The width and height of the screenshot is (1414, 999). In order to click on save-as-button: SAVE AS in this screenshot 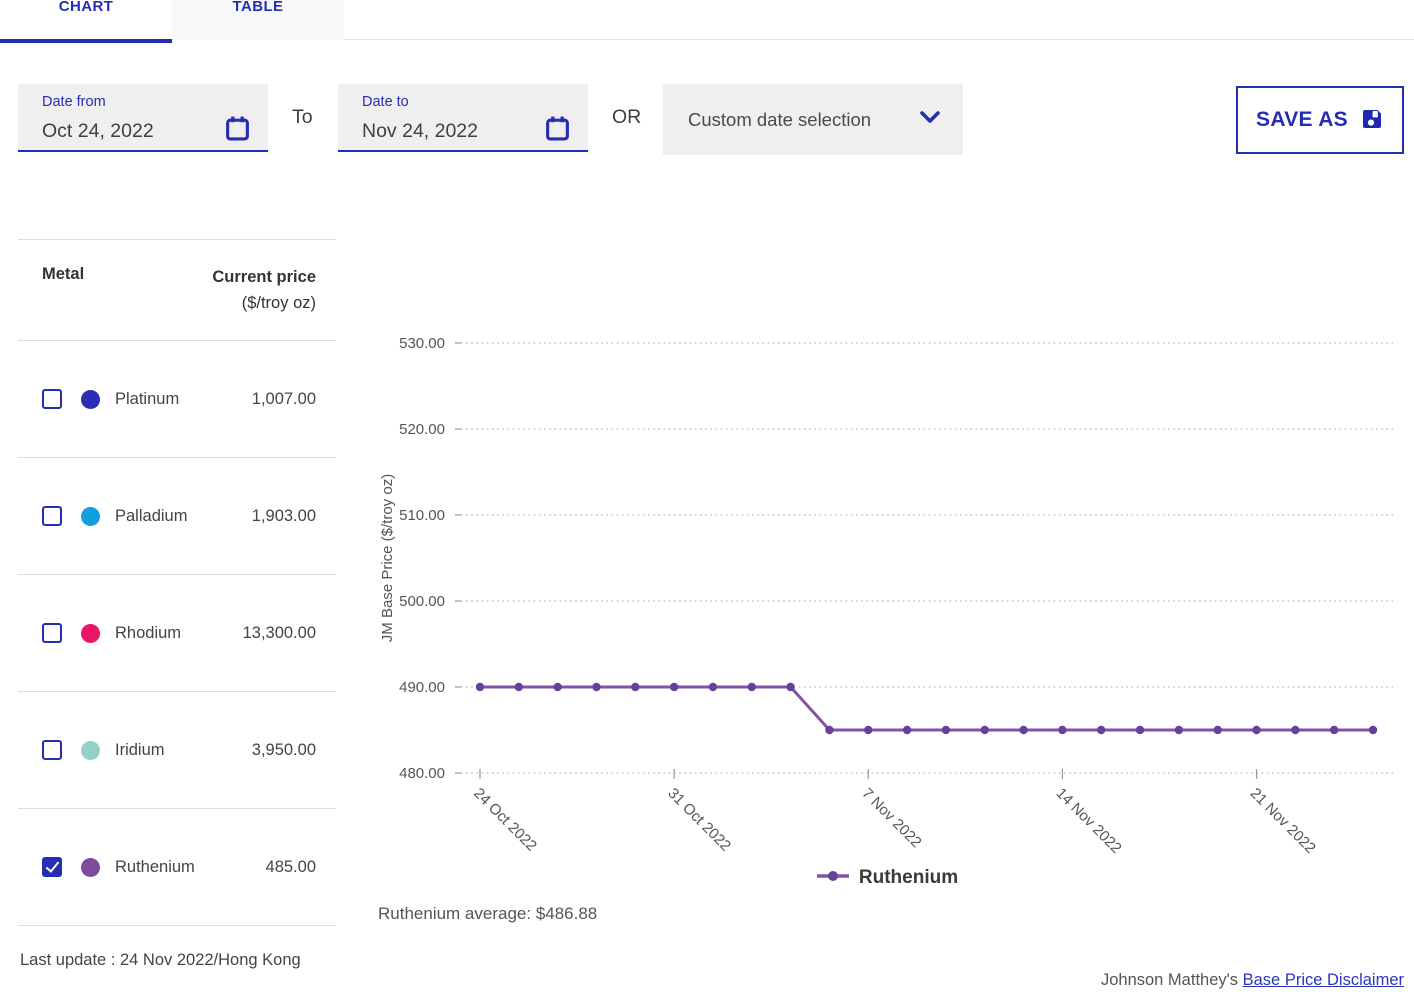, I will do `click(1320, 120)`.